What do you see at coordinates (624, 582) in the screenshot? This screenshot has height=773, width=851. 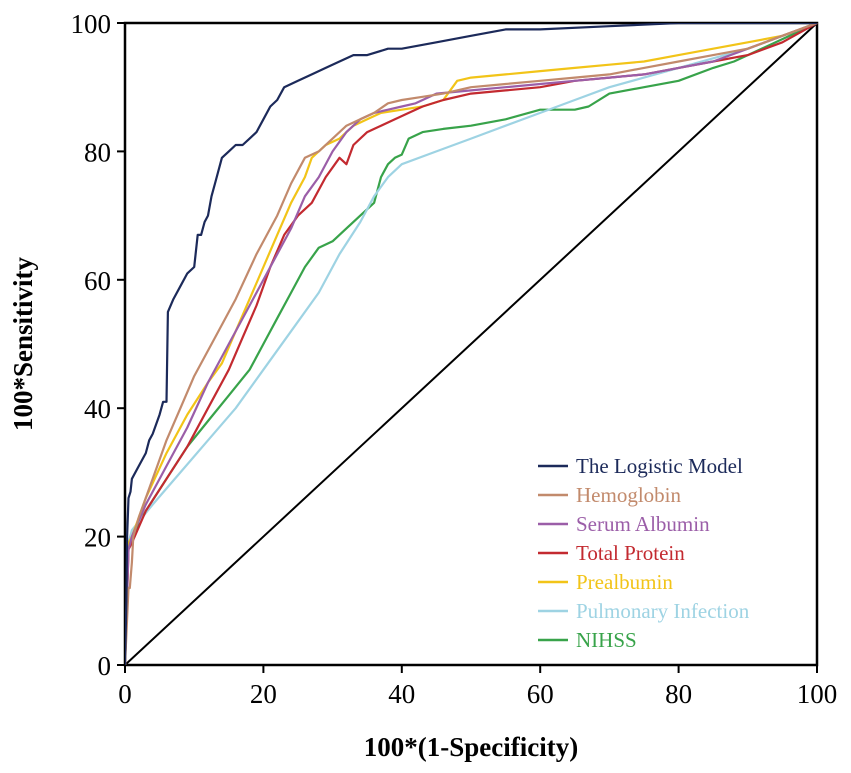 I see `legend-label-prealbumin: Prealbumin` at bounding box center [624, 582].